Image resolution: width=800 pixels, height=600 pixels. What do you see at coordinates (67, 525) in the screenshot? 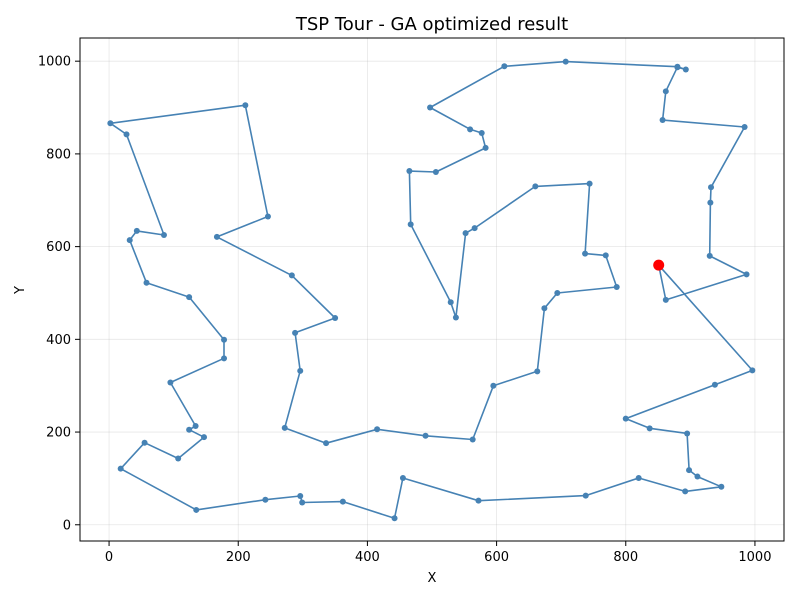
I see `y-tick-label: 0` at bounding box center [67, 525].